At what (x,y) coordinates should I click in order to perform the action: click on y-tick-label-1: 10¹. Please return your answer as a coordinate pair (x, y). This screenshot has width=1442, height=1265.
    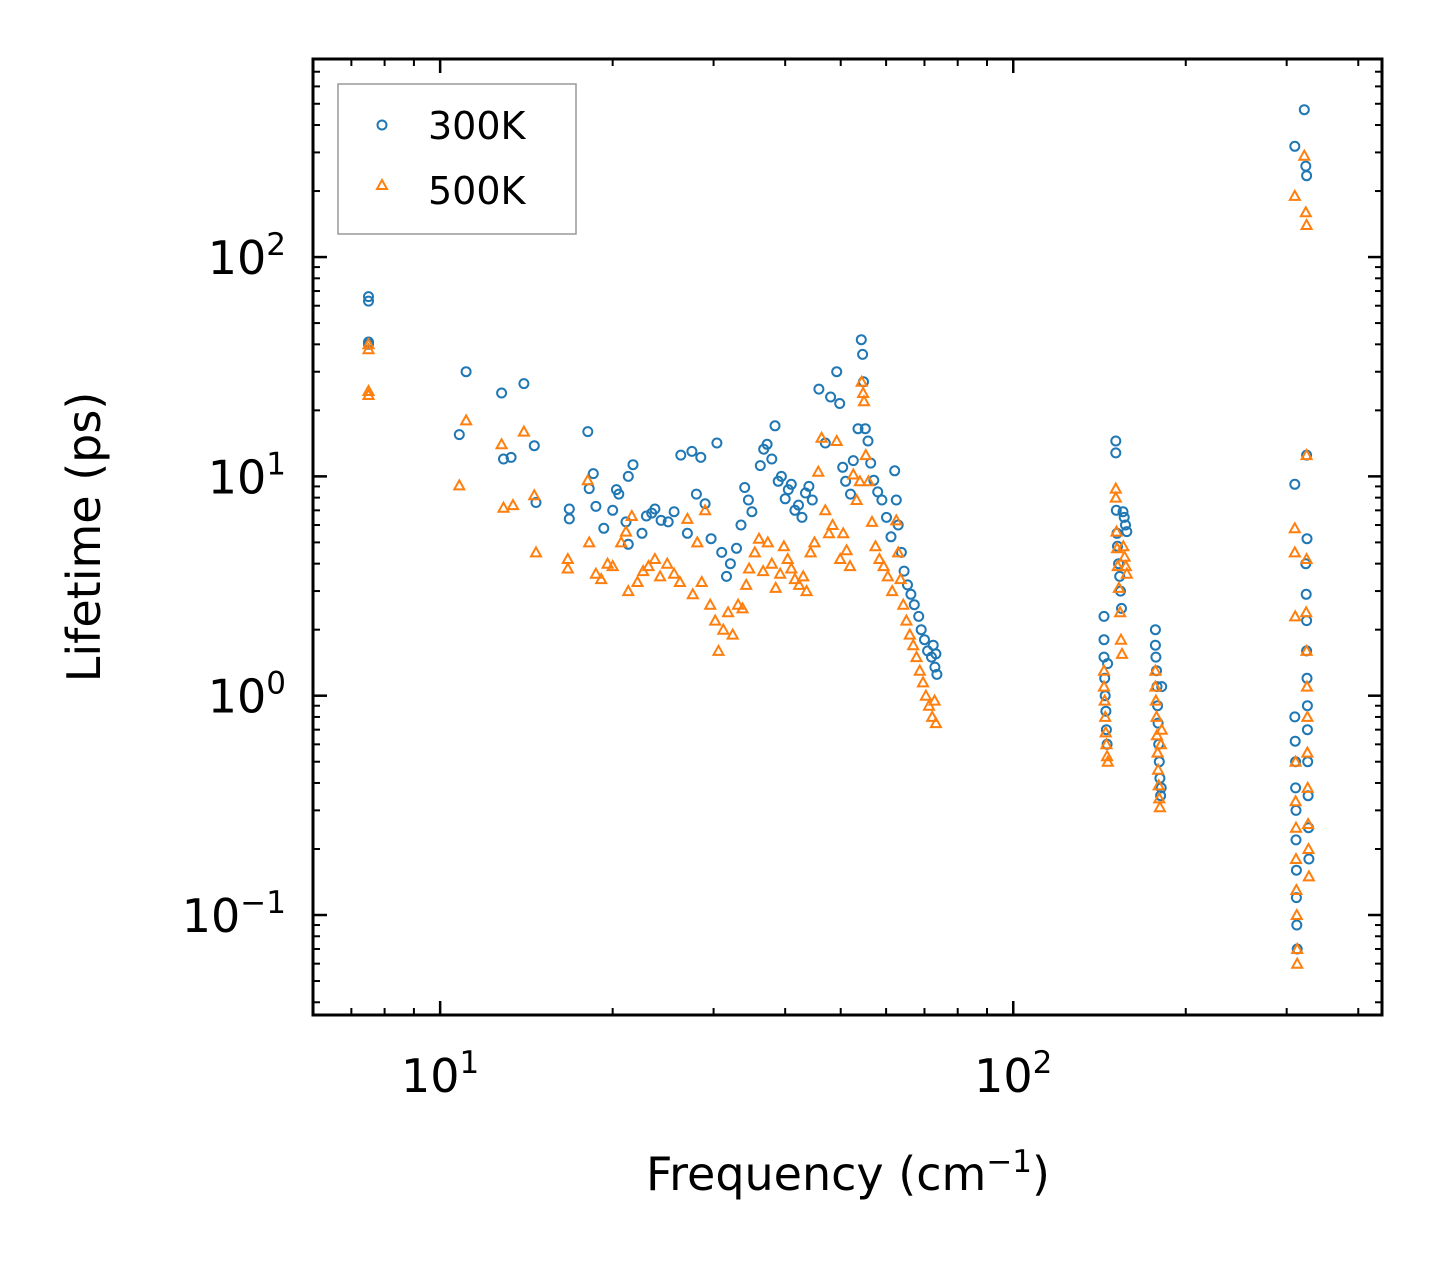
    Looking at the image, I should click on (247, 475).